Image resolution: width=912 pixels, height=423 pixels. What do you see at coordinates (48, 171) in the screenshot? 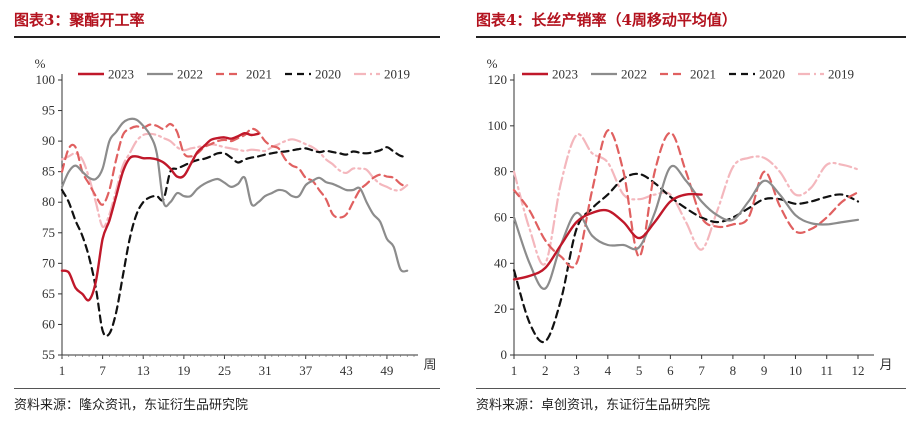
I see `y-tick-label: 85` at bounding box center [48, 171].